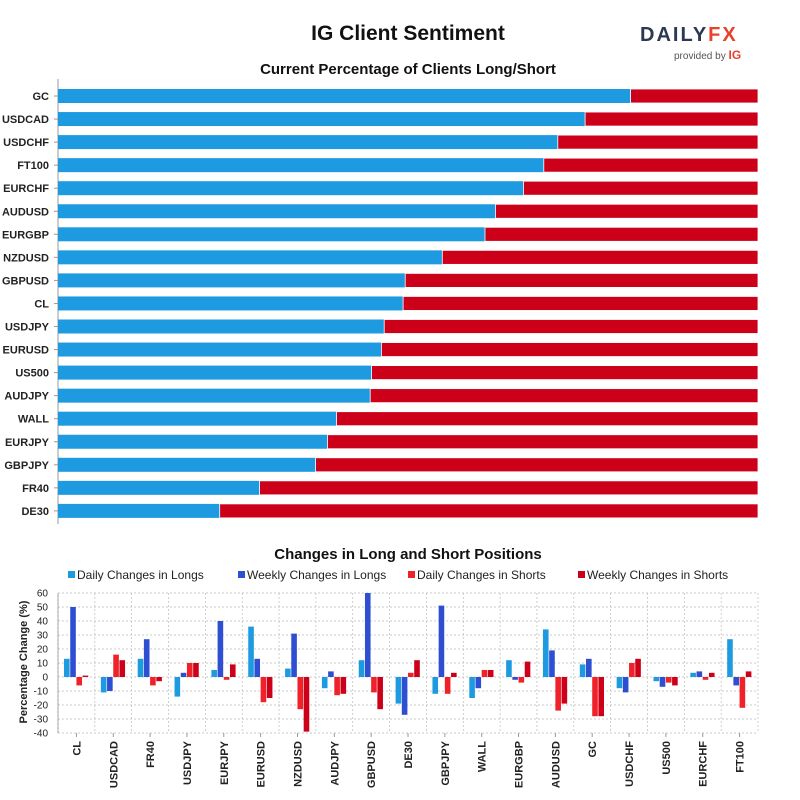  Describe the element at coordinates (700, 56) in the screenshot. I see `logo-provided-by-text: provided by` at that location.